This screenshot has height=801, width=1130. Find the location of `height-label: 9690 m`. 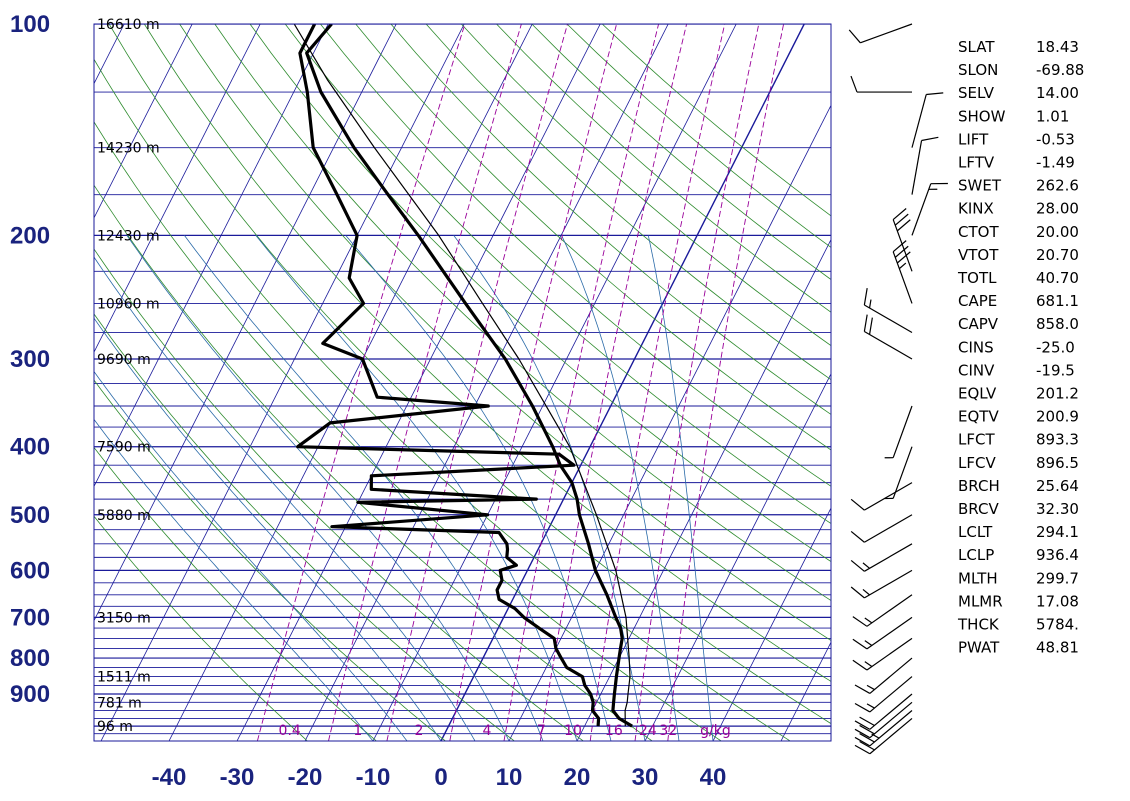

height-label: 9690 m is located at coordinates (124, 360).